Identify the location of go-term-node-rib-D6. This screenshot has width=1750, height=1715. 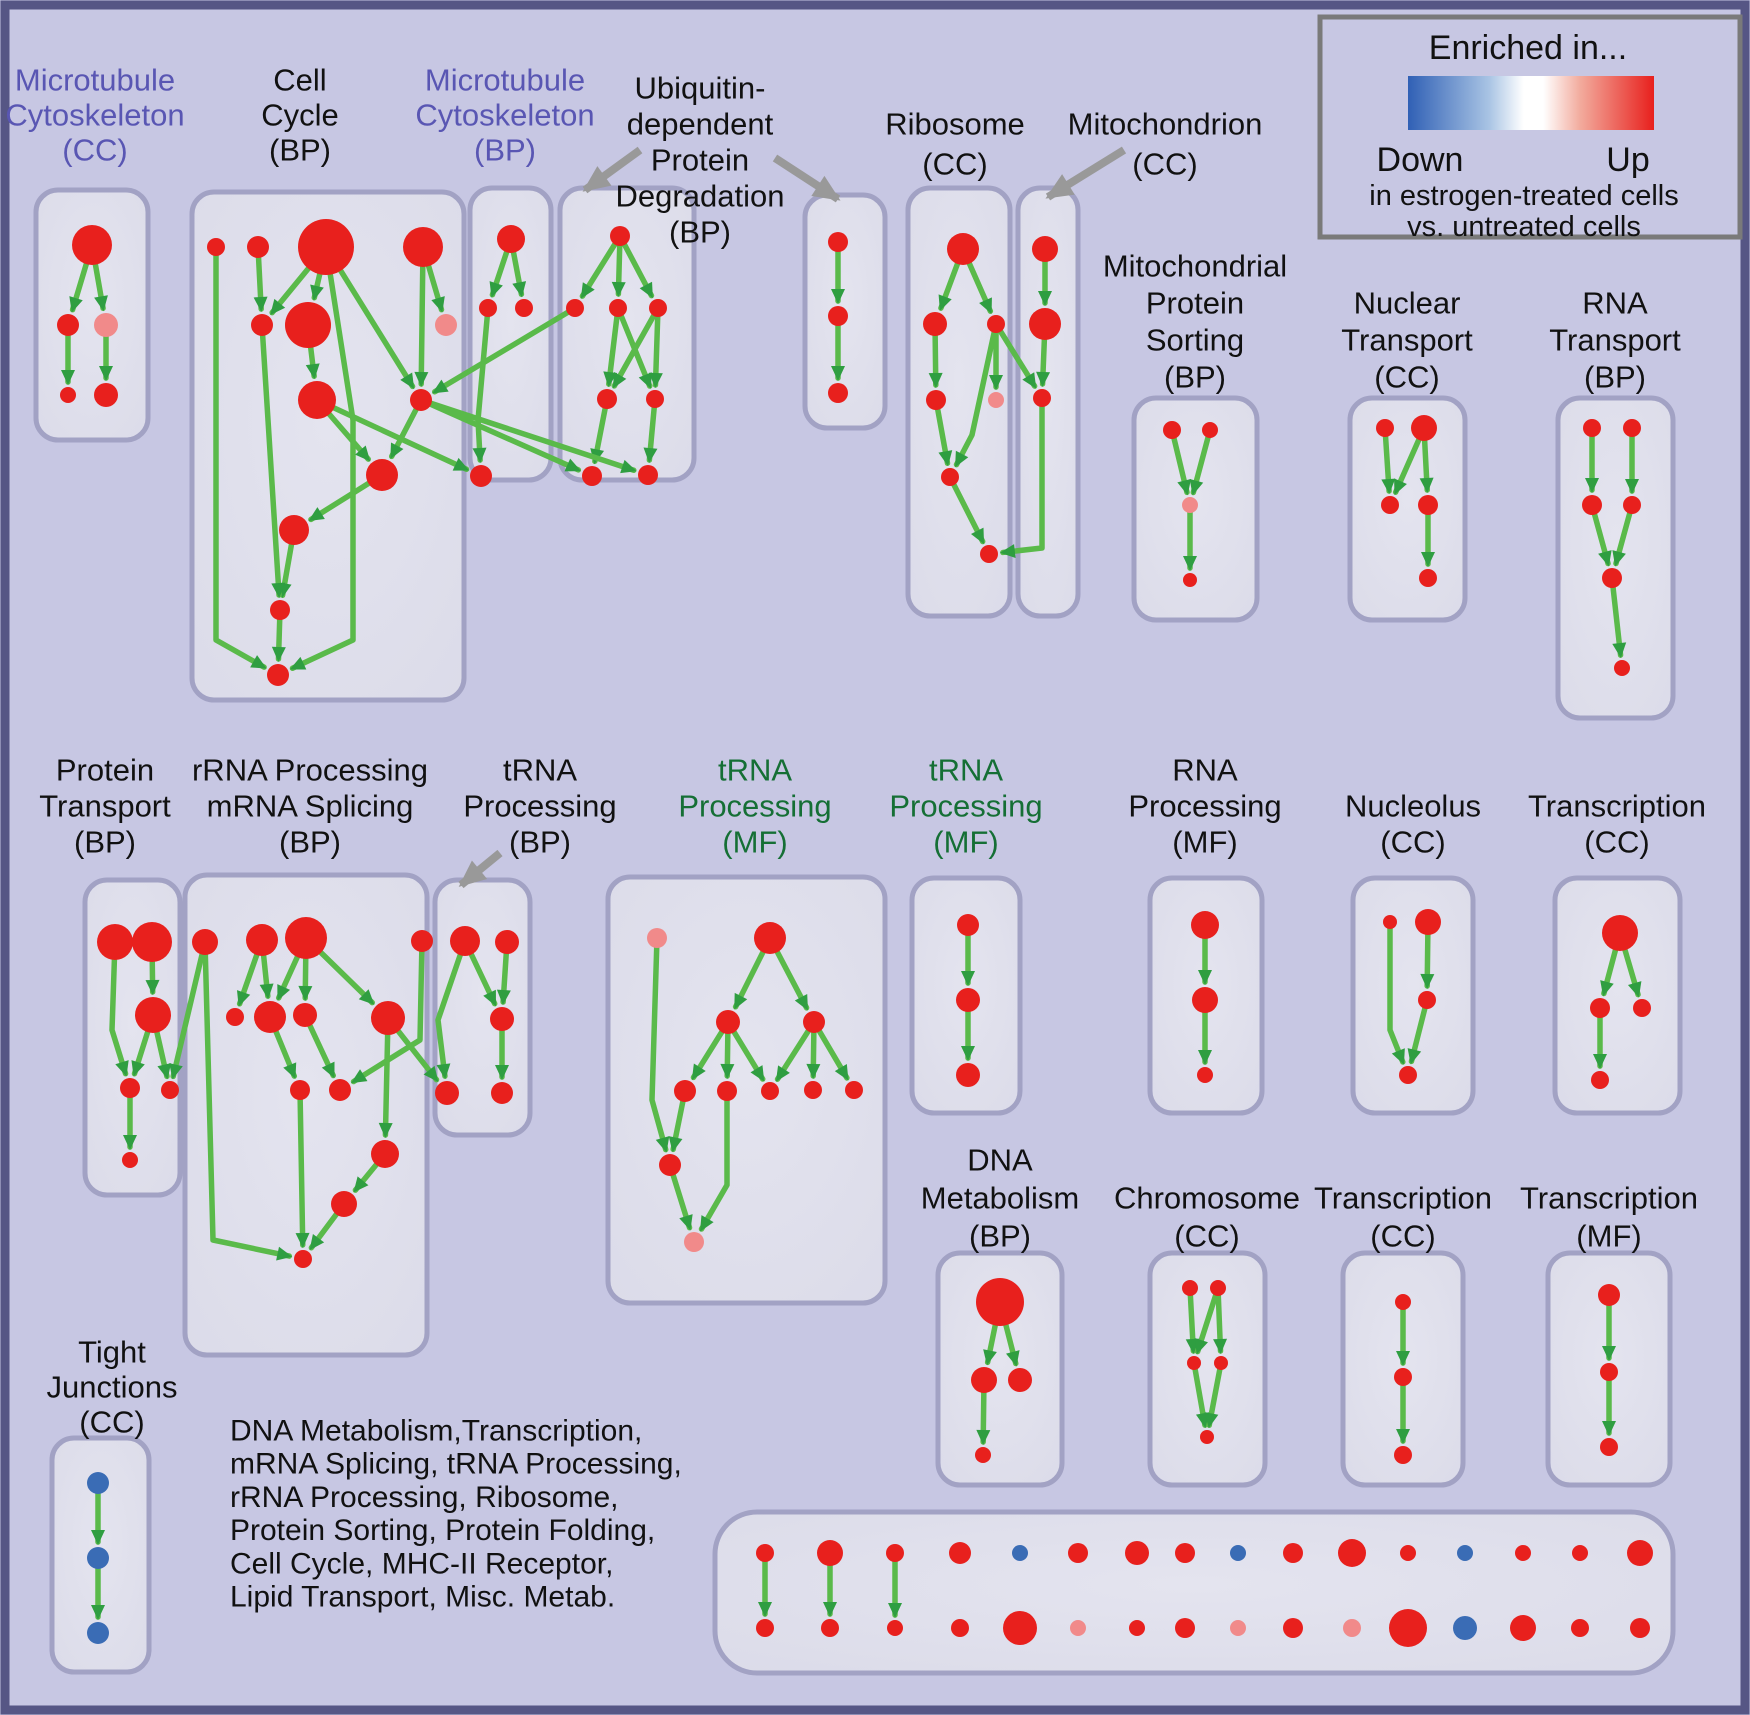
(950, 477).